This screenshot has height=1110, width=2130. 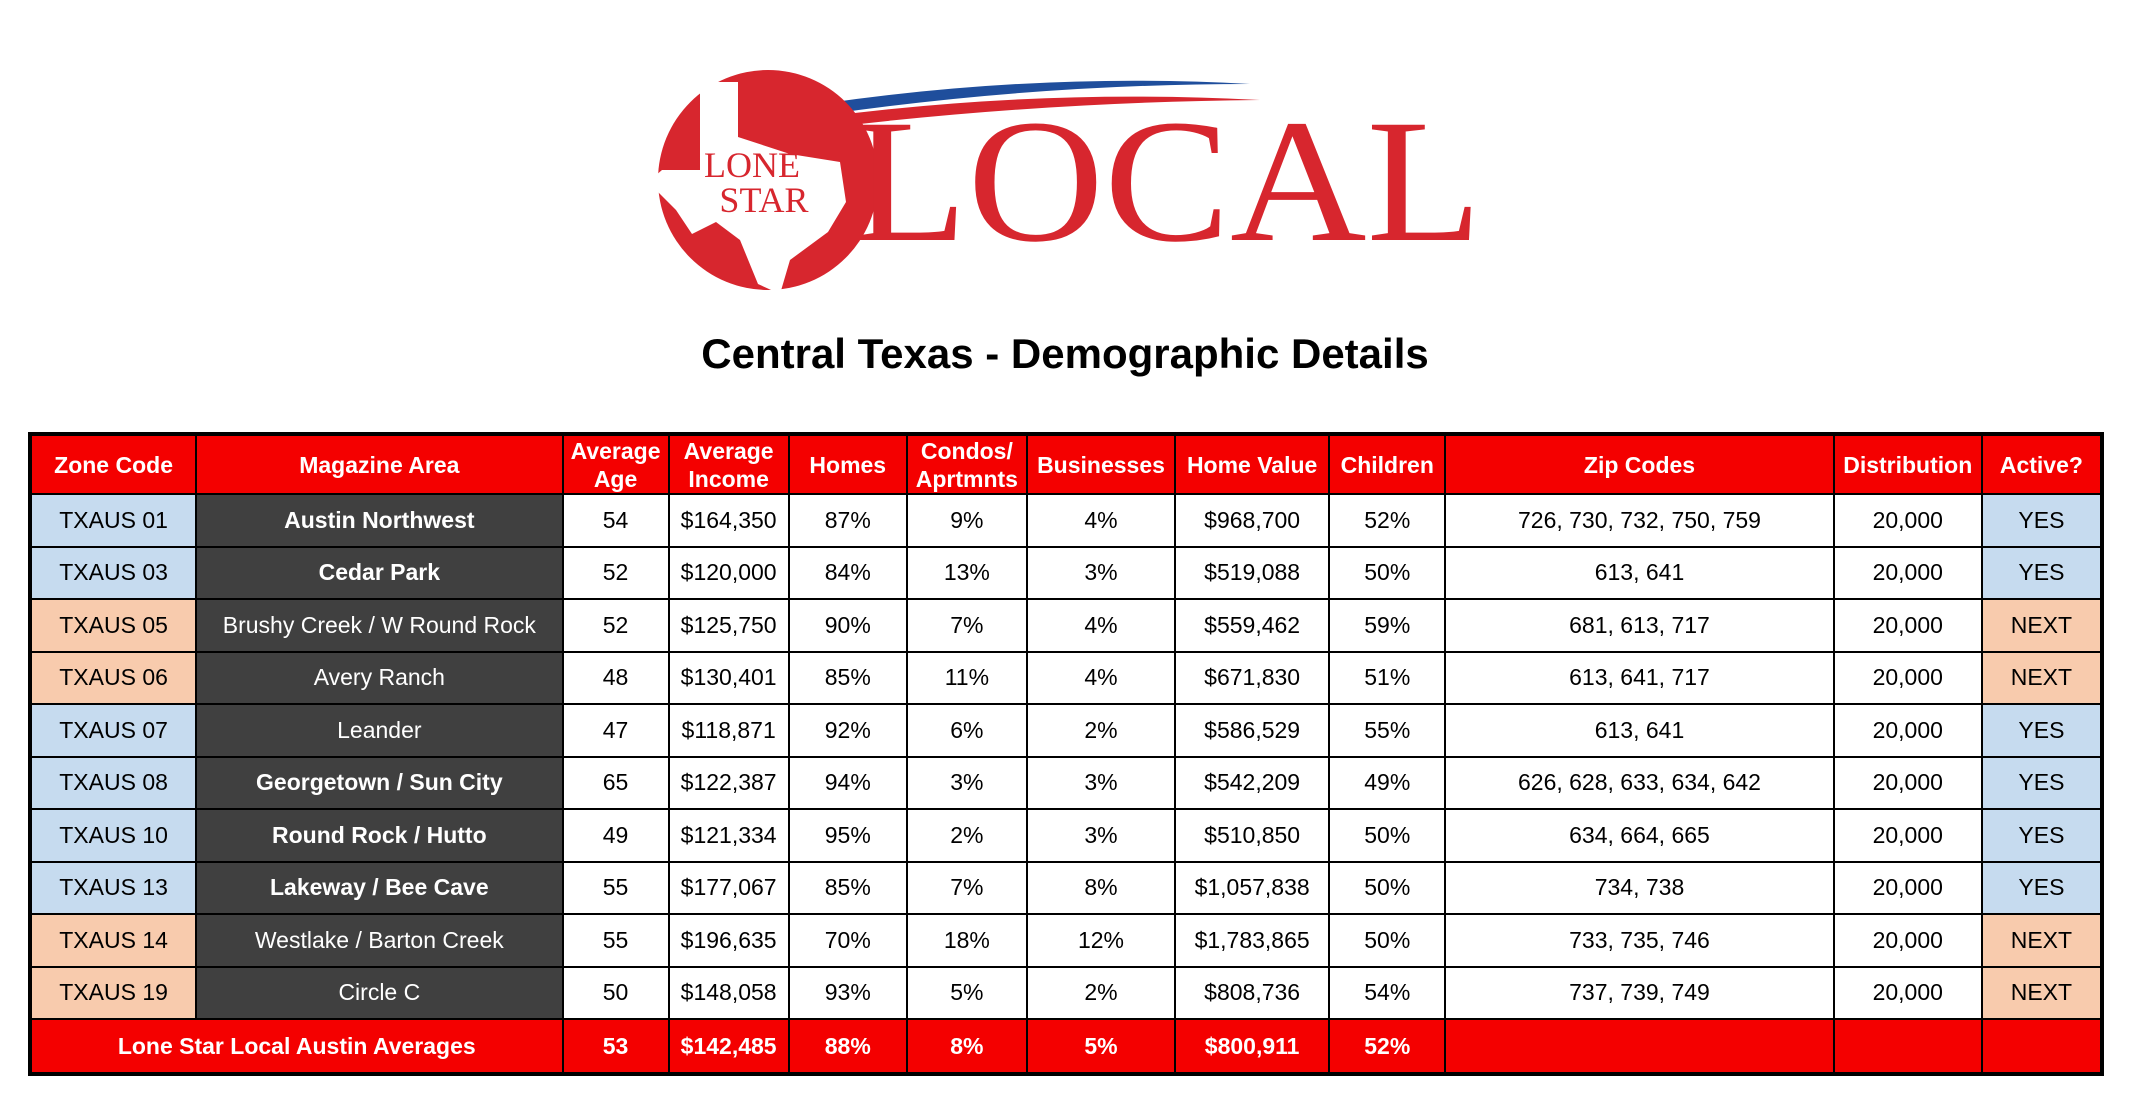 What do you see at coordinates (1387, 677) in the screenshot?
I see `children-cell: 51%` at bounding box center [1387, 677].